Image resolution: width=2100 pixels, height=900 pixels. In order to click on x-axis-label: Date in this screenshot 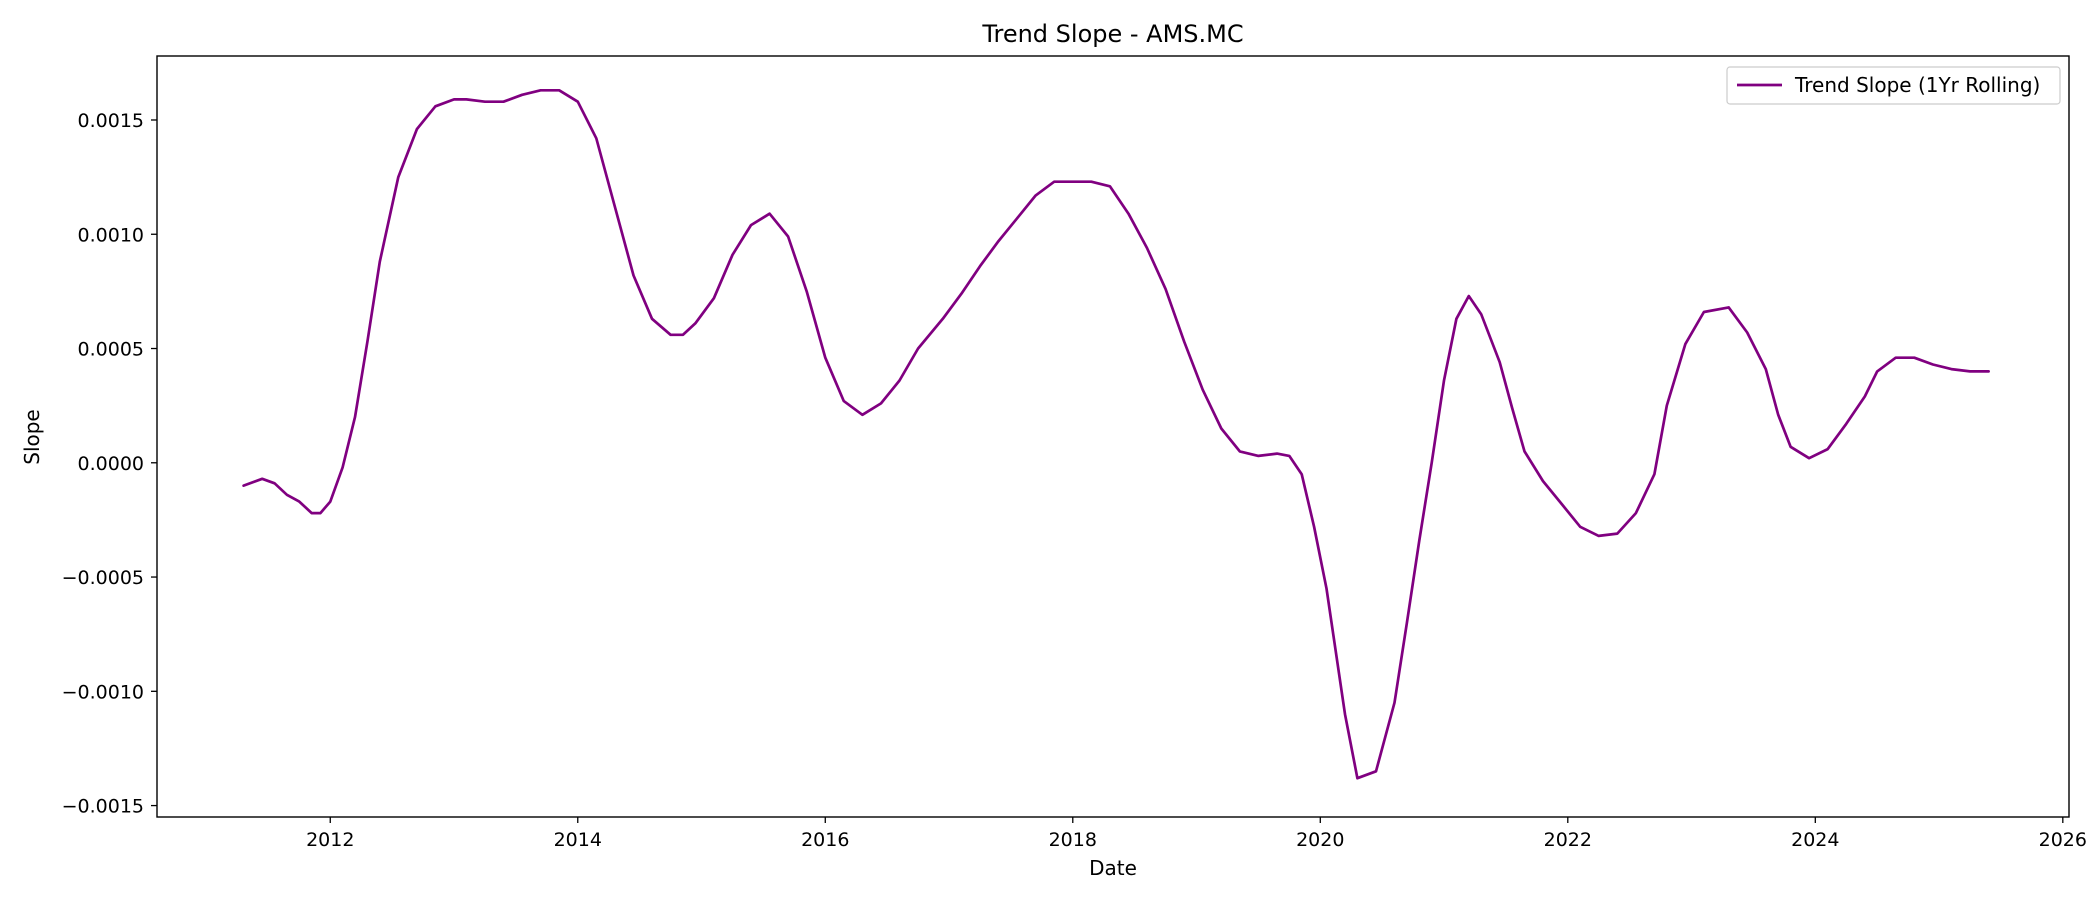, I will do `click(1113, 868)`.